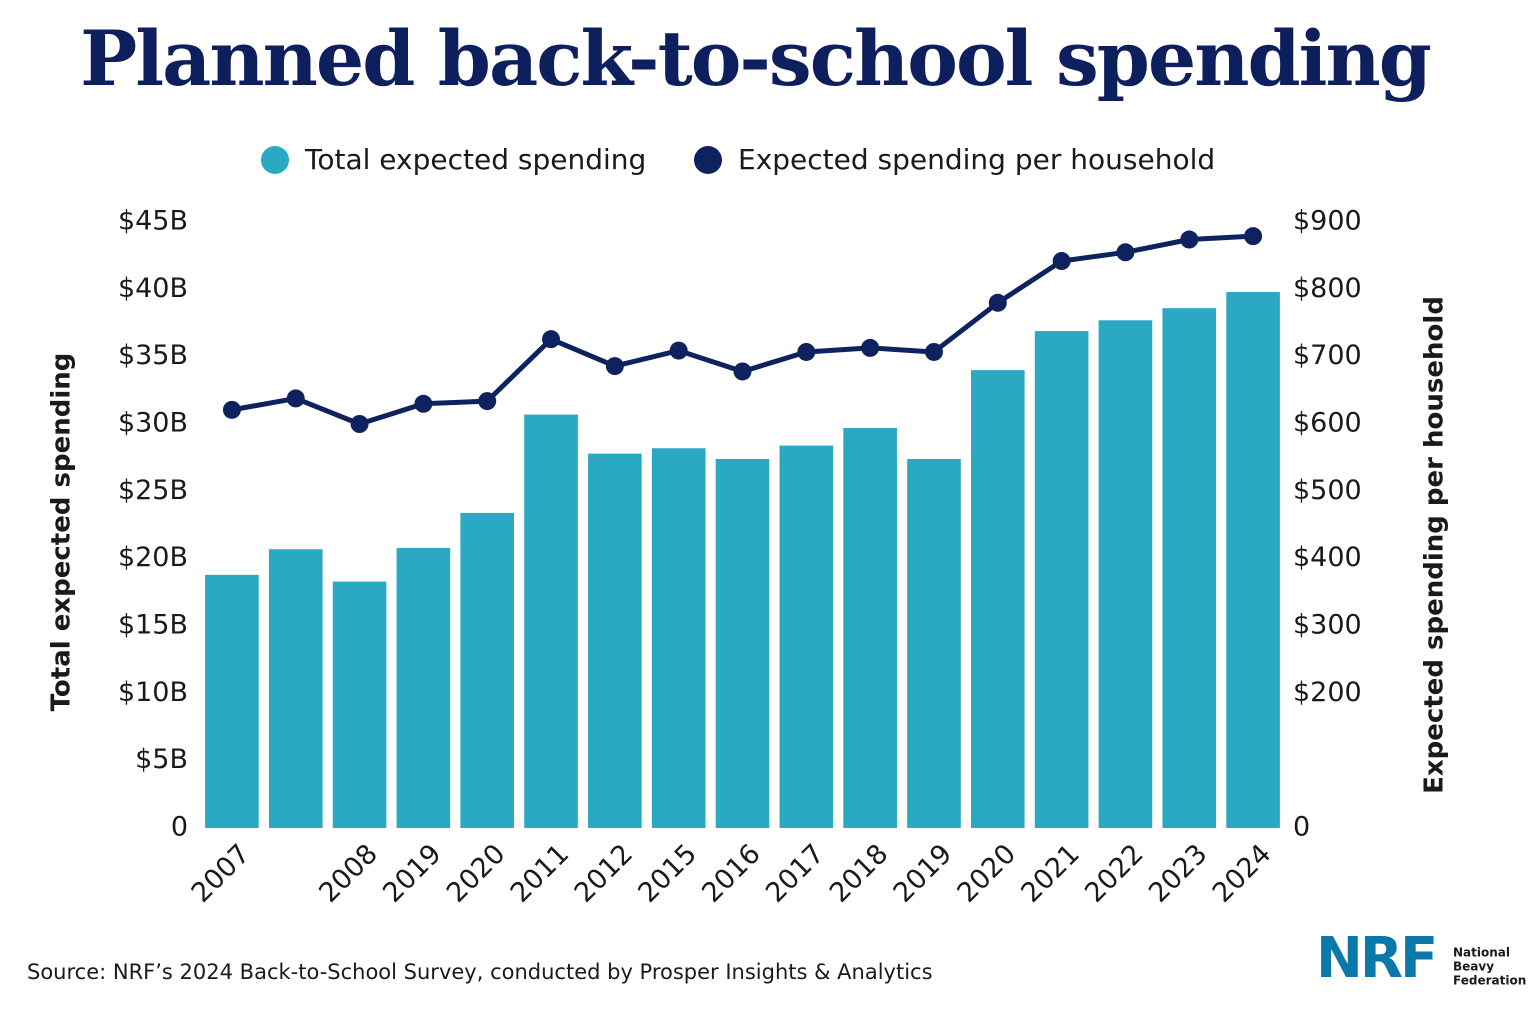 Image resolution: width=1536 pixels, height=1024 pixels. Describe the element at coordinates (795, 873) in the screenshot. I see `x-tick-label: 2017` at that location.